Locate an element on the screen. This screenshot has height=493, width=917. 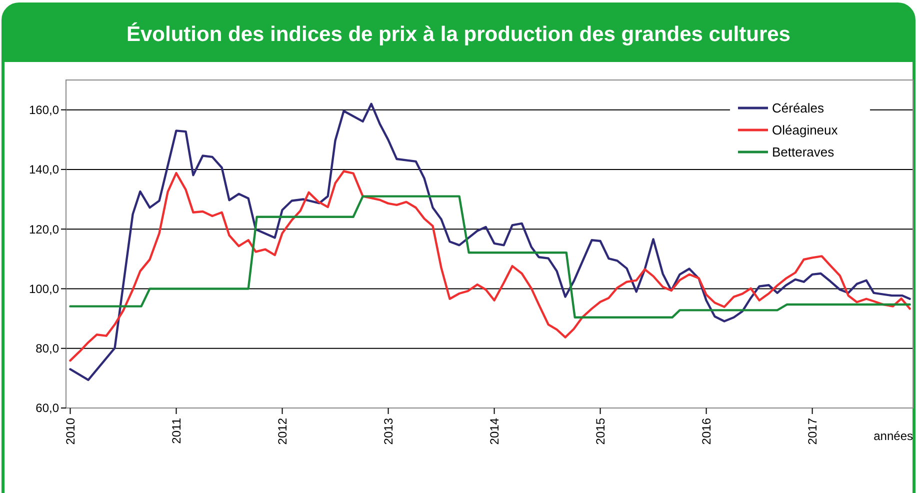
chart-title: Évolution des indices de prix à la production des grandes cultures is located at coordinates (458, 34).